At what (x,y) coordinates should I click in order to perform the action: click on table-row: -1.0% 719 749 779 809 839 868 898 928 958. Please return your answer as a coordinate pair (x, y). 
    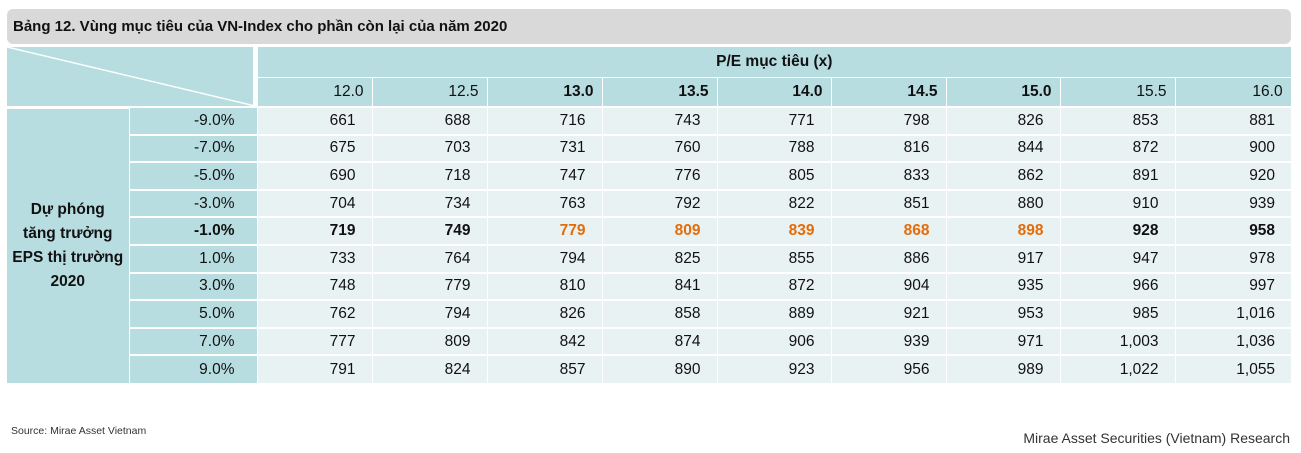
    Looking at the image, I should click on (649, 230).